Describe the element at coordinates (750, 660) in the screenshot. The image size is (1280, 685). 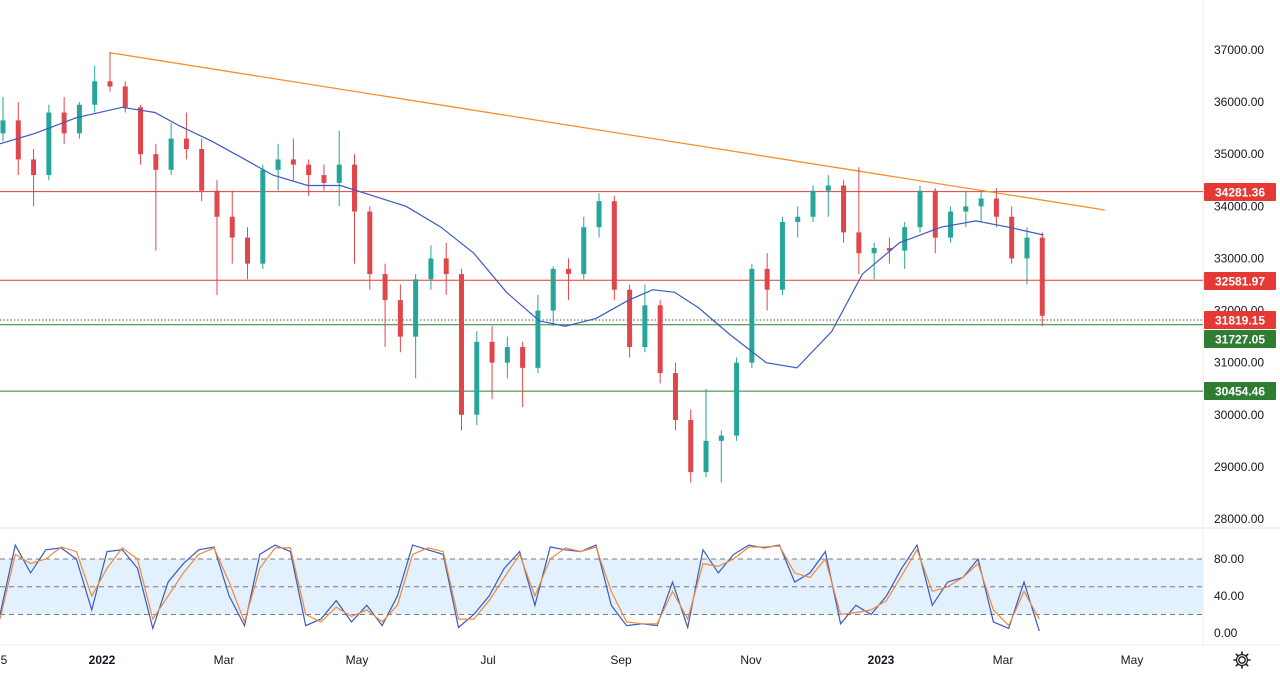
I see `time-tick-label: Nov` at that location.